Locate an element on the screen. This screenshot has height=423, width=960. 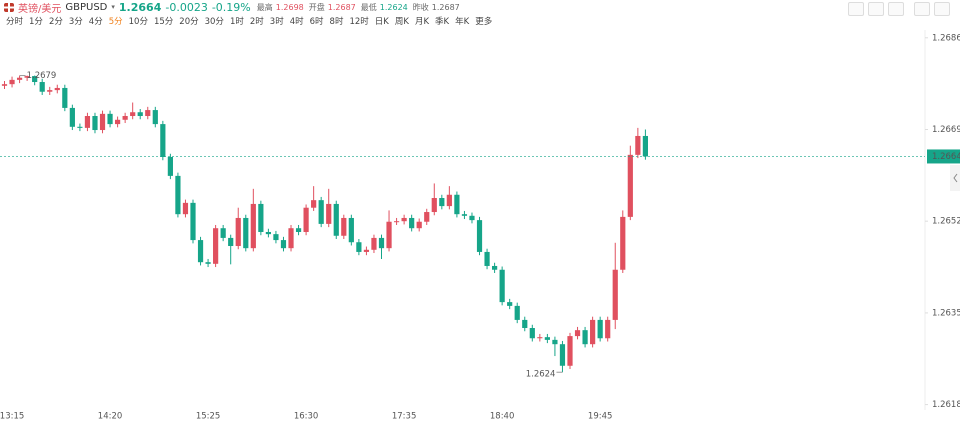
y-tick-label: 1.2686 is located at coordinates (946, 38).